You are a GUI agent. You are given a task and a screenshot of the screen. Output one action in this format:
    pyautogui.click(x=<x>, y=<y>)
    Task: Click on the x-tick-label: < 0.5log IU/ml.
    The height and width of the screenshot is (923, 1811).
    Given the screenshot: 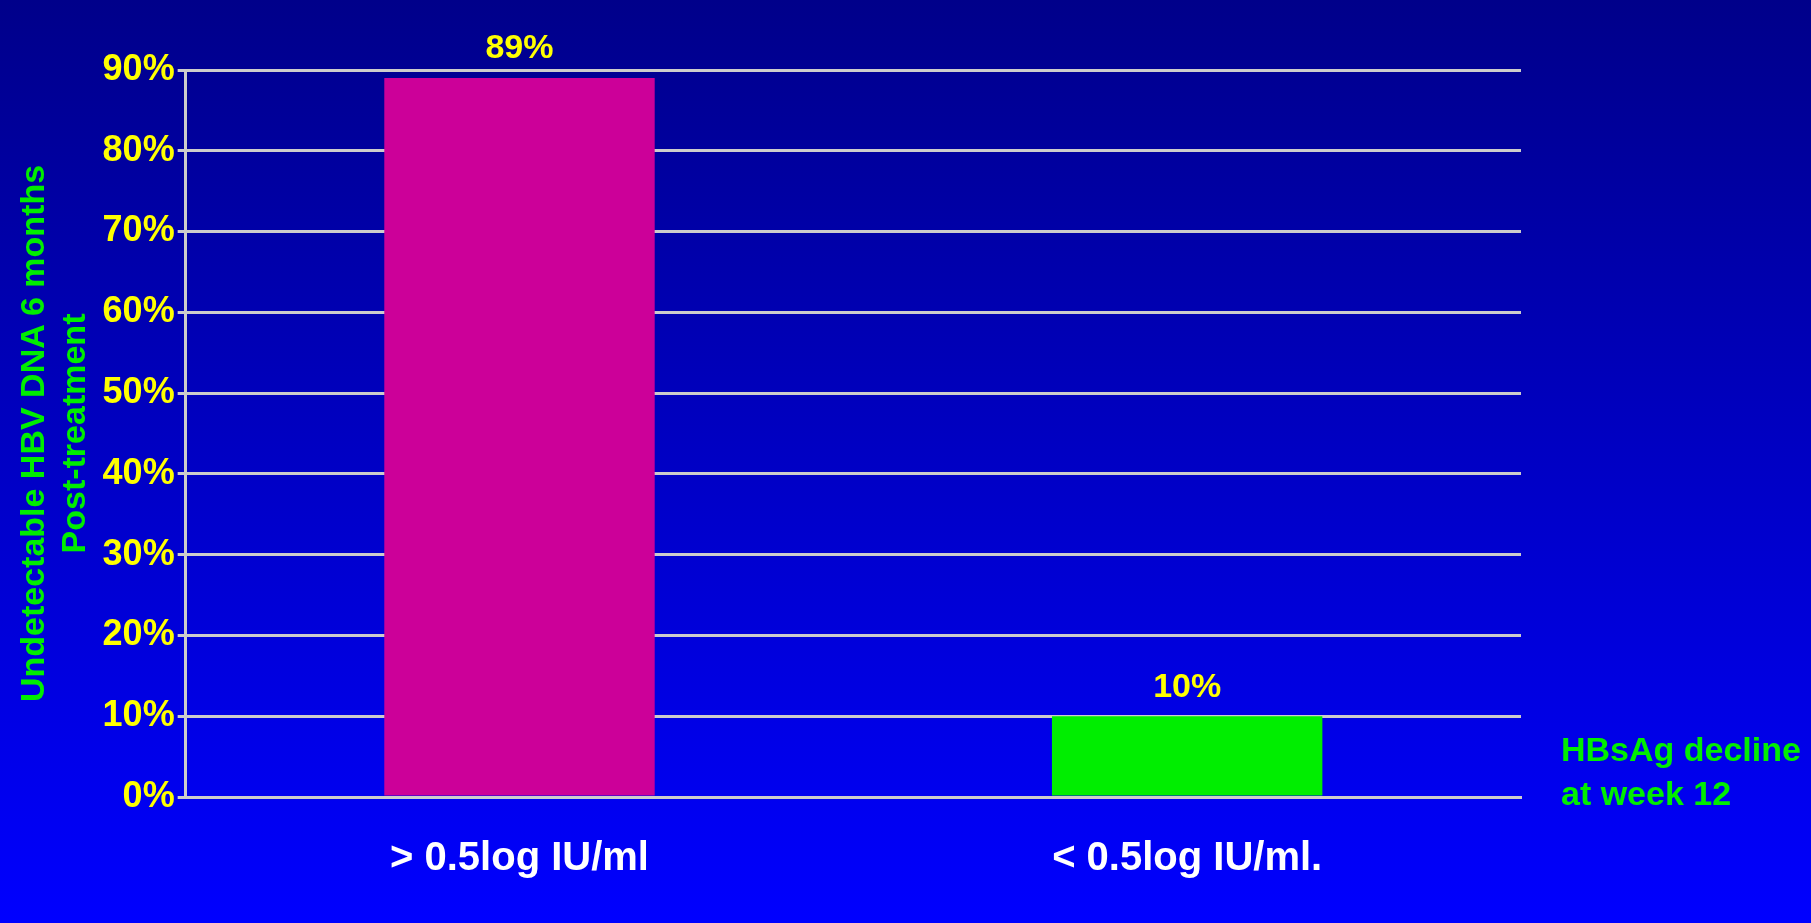 What is the action you would take?
    pyautogui.click(x=1187, y=856)
    